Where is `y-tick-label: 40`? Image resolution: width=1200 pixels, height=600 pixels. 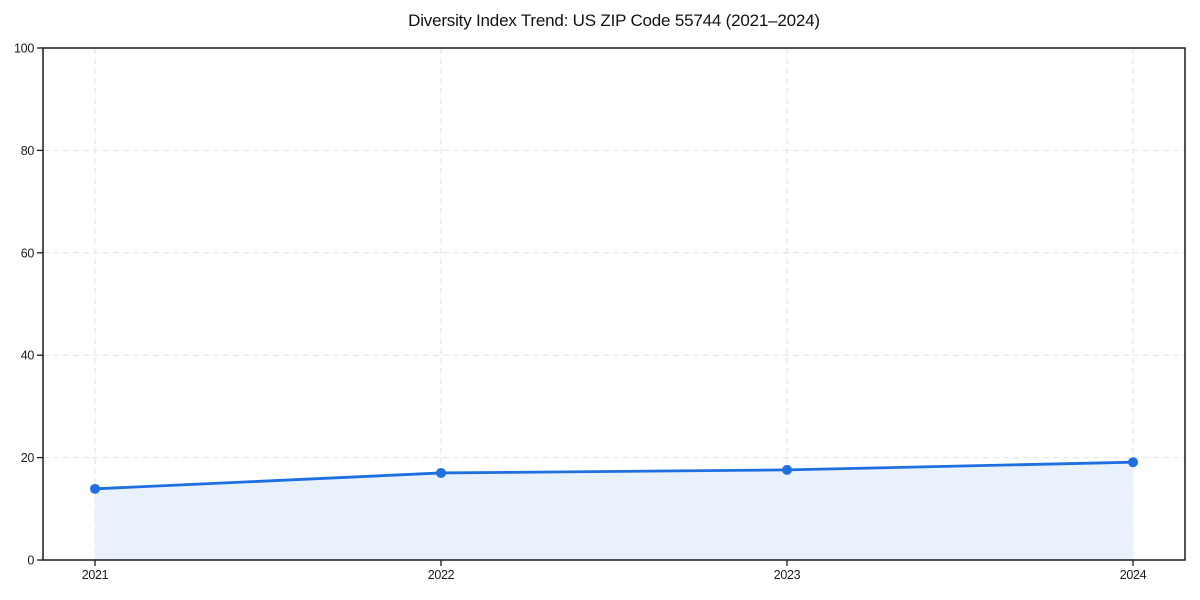
y-tick-label: 40 is located at coordinates (28, 356).